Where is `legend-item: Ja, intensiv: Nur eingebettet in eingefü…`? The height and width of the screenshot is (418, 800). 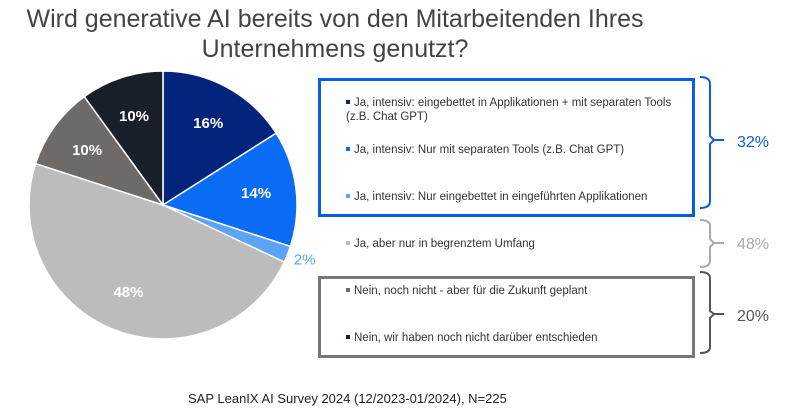
legend-item: Ja, intensiv: Nur eingebettet in eingefü… is located at coordinates (518, 197).